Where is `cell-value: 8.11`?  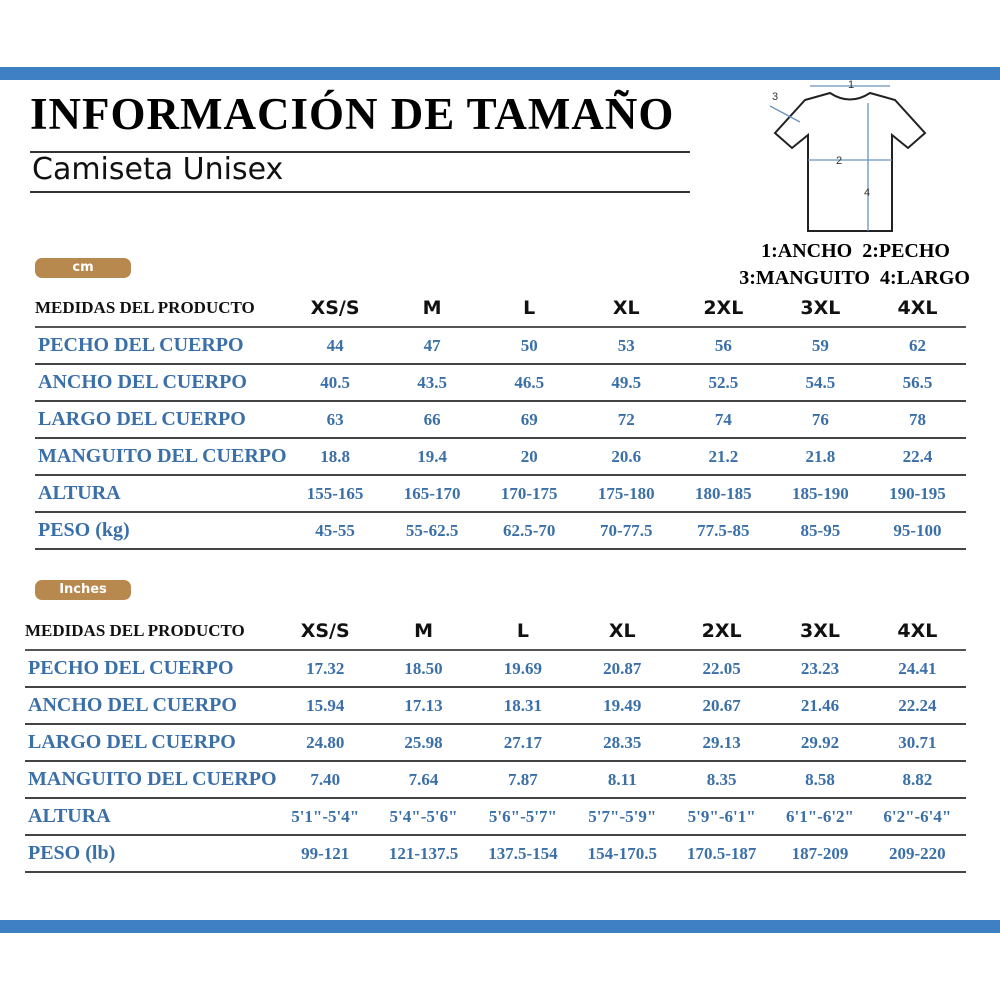 cell-value: 8.11 is located at coordinates (622, 780).